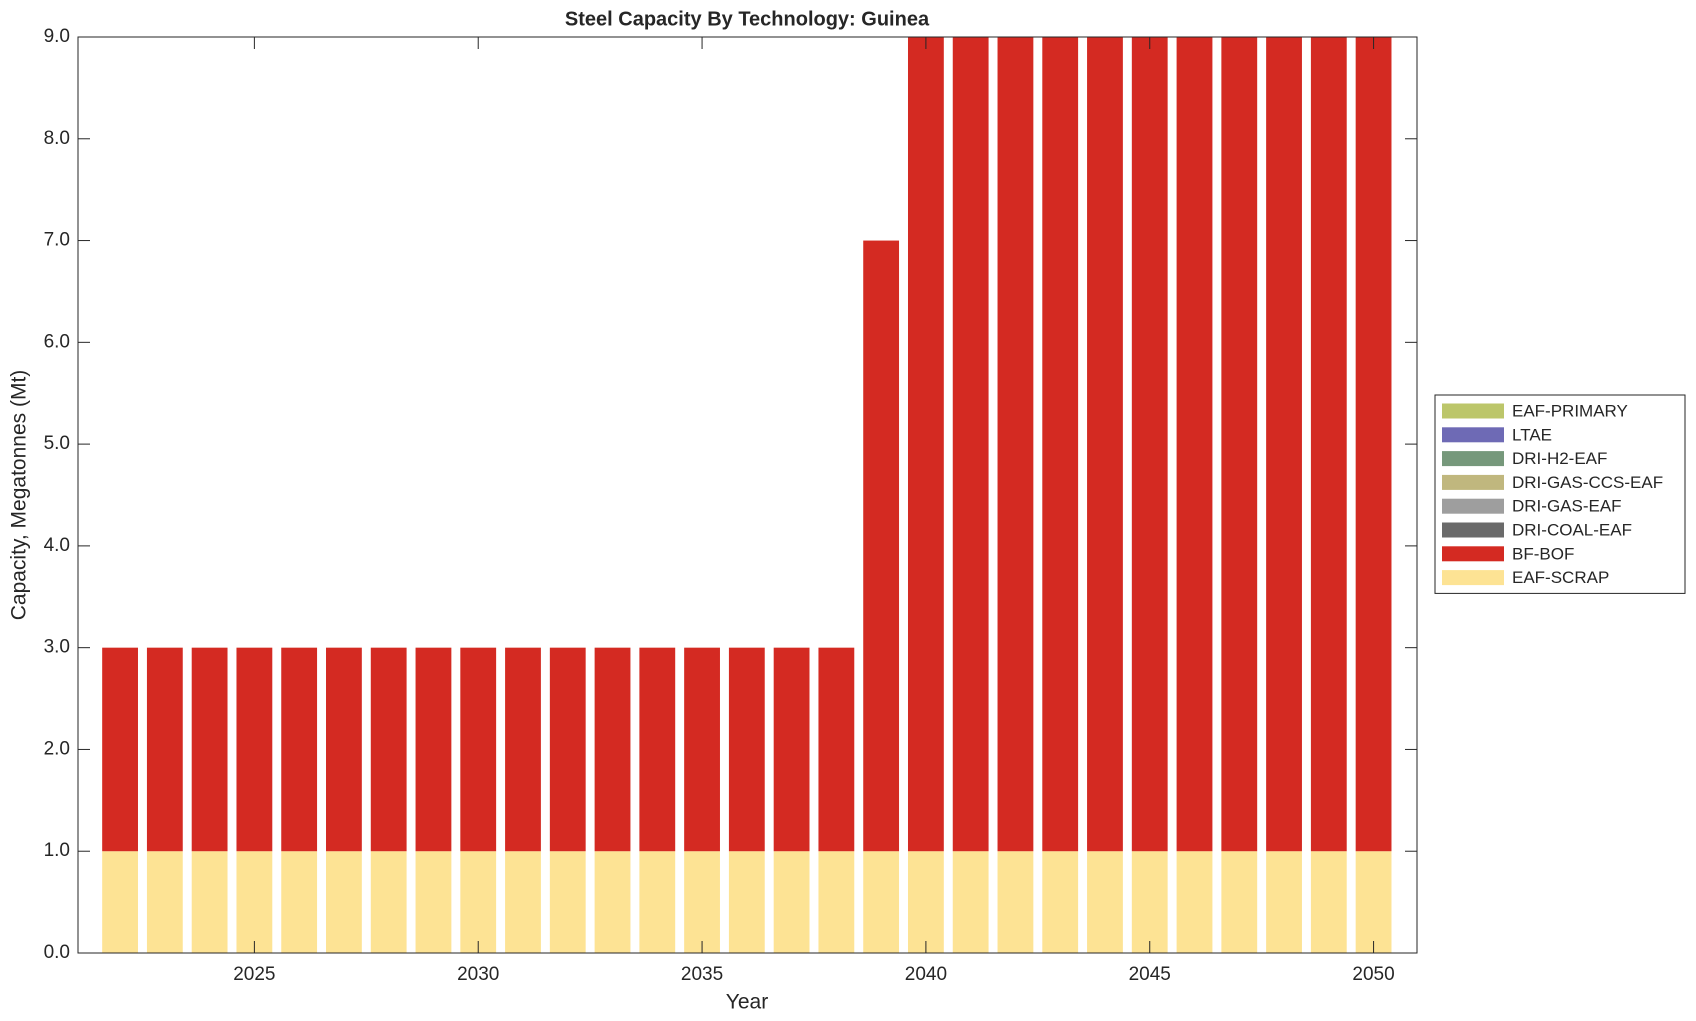 The image size is (1696, 1021). What do you see at coordinates (57, 341) in the screenshot?
I see `y-tick-label: 6.0` at bounding box center [57, 341].